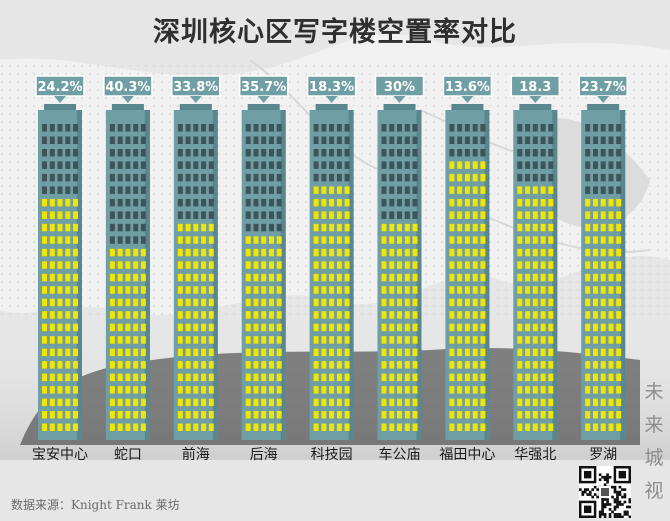 The image size is (670, 521). What do you see at coordinates (654, 392) in the screenshot?
I see `watermark-char: 未` at bounding box center [654, 392].